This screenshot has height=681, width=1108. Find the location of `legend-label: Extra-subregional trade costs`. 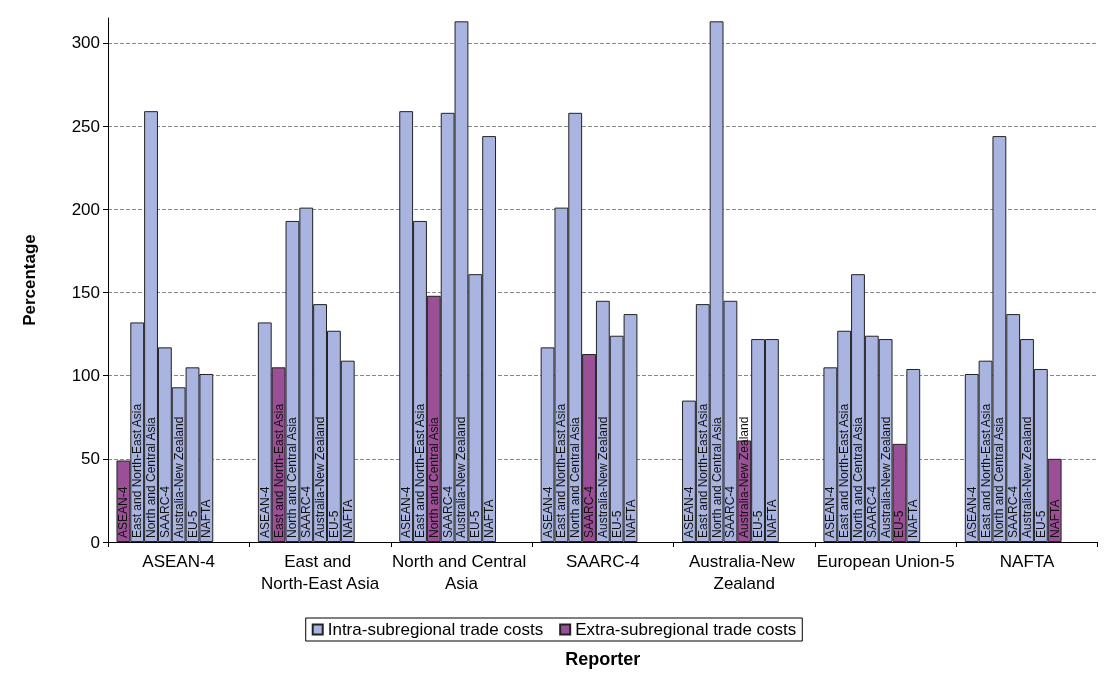

legend-label: Extra-subregional trade costs is located at coordinates (686, 629).